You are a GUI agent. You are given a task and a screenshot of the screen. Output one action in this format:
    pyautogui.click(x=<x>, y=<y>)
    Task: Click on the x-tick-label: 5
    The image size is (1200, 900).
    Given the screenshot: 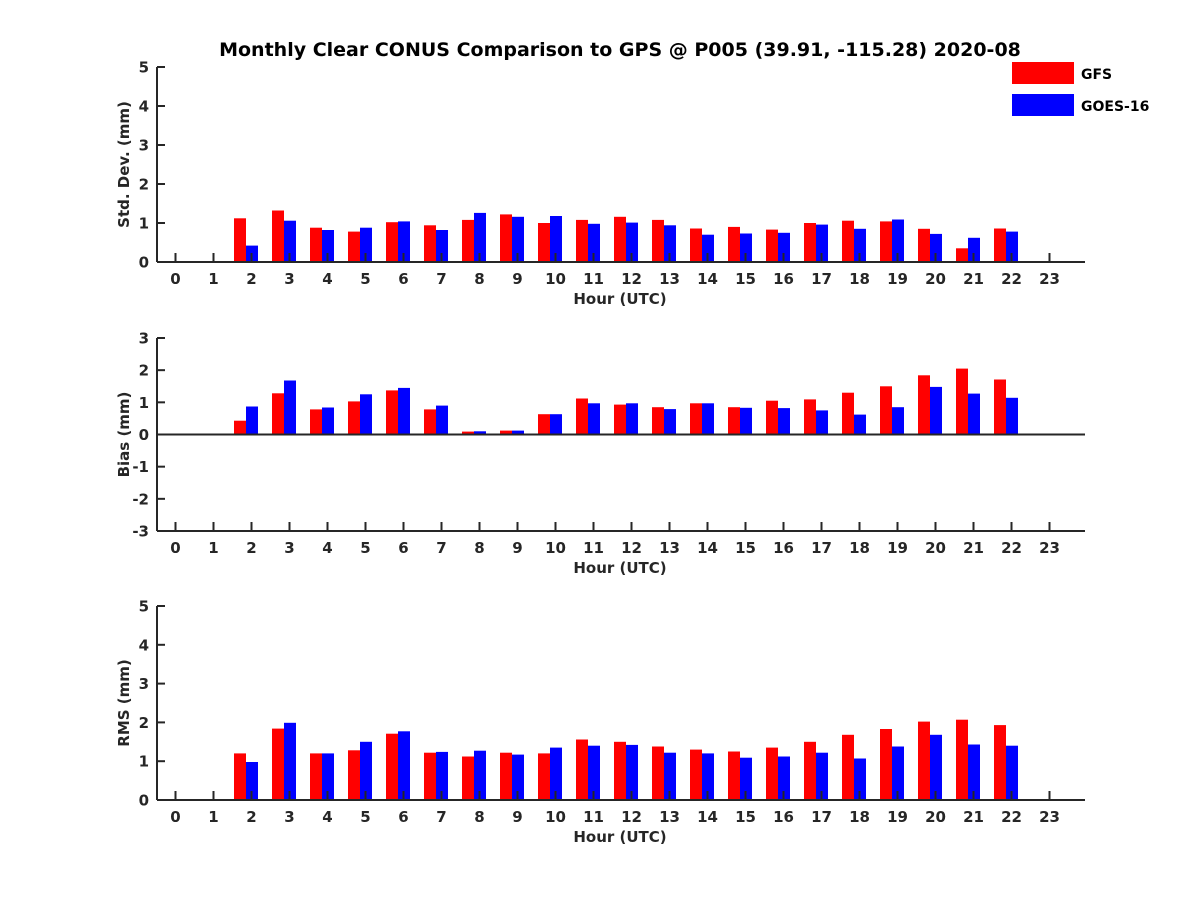 What is the action you would take?
    pyautogui.click(x=365, y=279)
    